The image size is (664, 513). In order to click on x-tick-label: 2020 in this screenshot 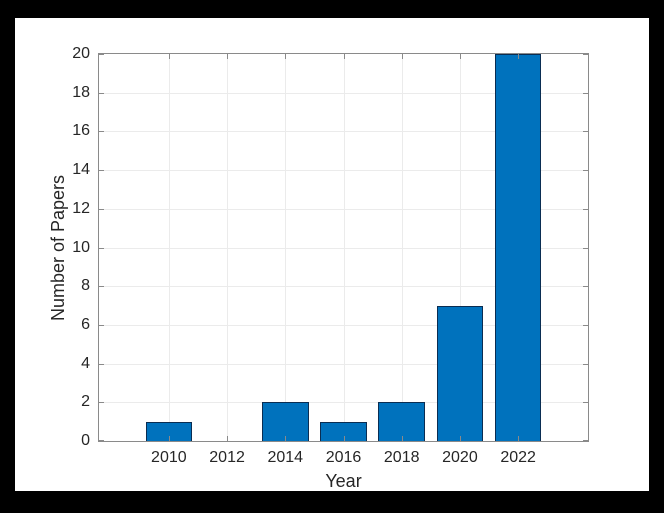, I will do `click(460, 457)`.